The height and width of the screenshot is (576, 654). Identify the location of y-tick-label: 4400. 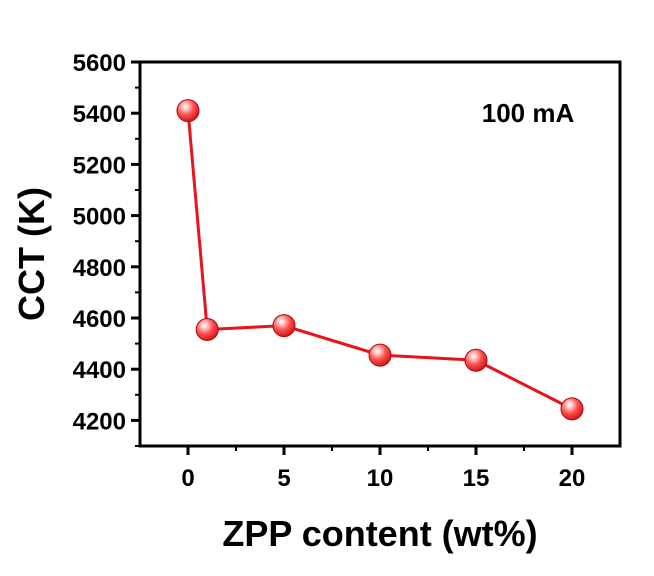
(99, 370).